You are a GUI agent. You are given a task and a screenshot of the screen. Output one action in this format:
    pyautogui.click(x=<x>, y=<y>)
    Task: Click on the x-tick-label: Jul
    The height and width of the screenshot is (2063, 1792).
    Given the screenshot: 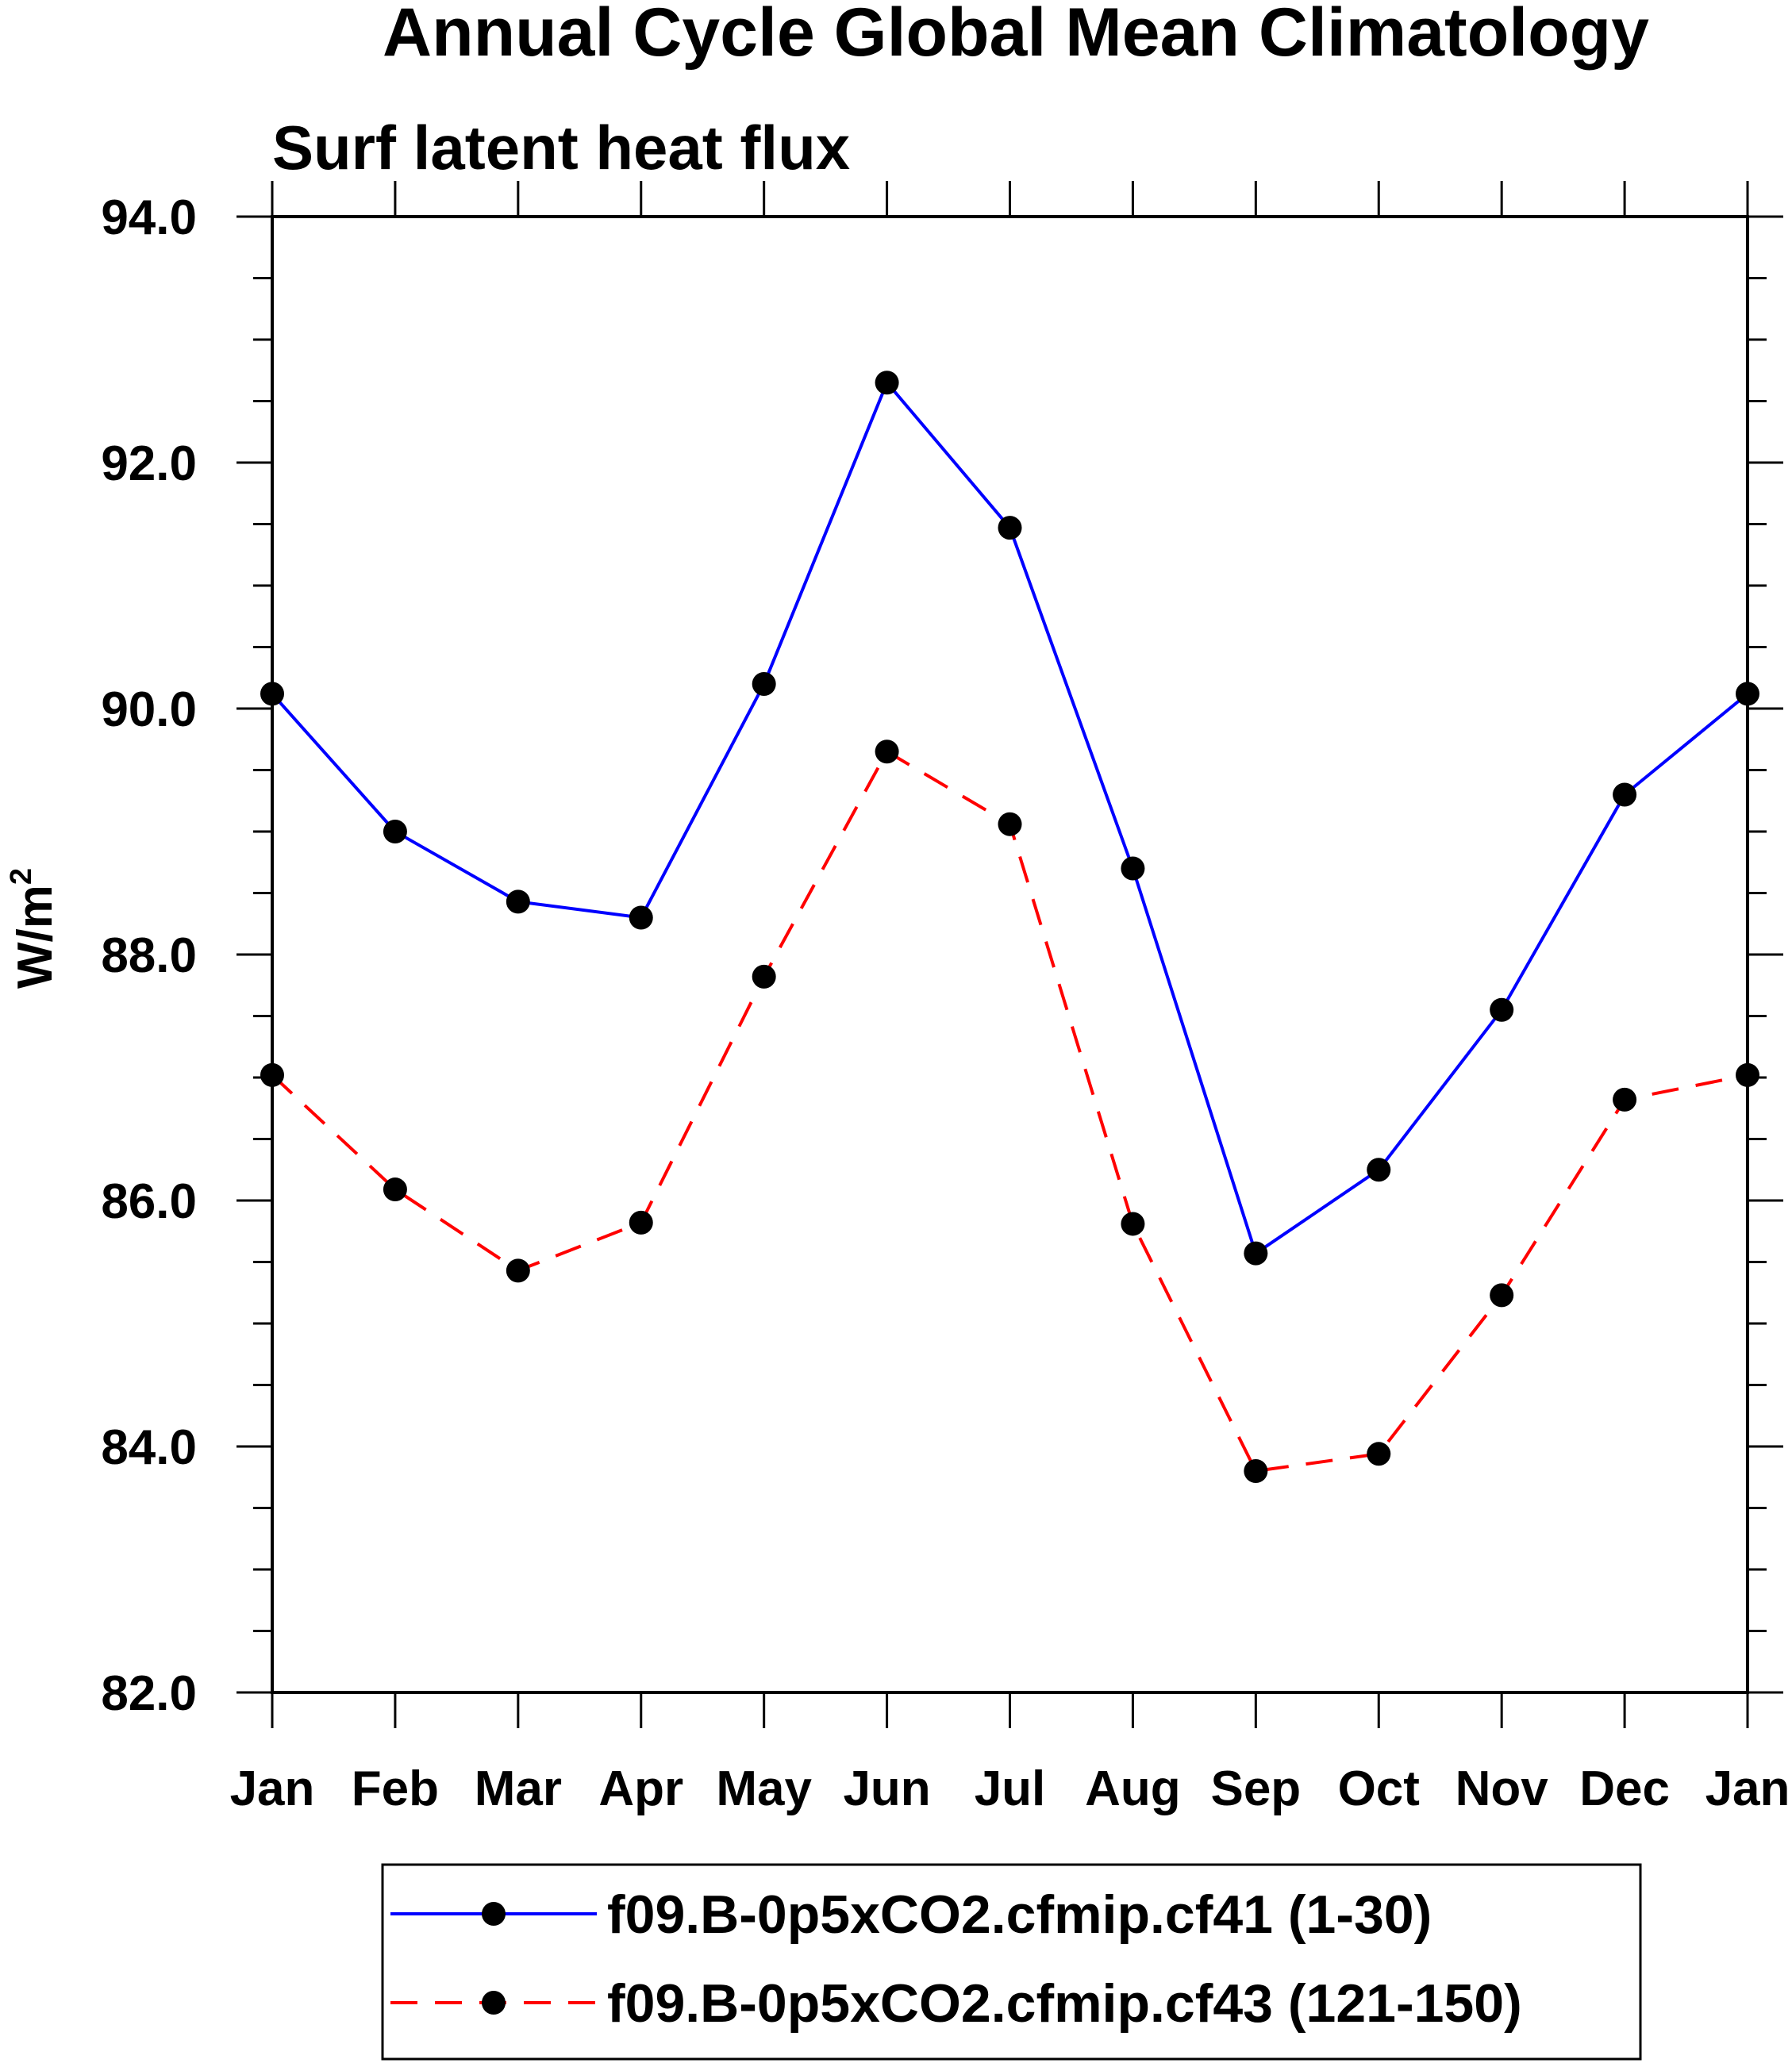 What is the action you would take?
    pyautogui.click(x=1010, y=1788)
    